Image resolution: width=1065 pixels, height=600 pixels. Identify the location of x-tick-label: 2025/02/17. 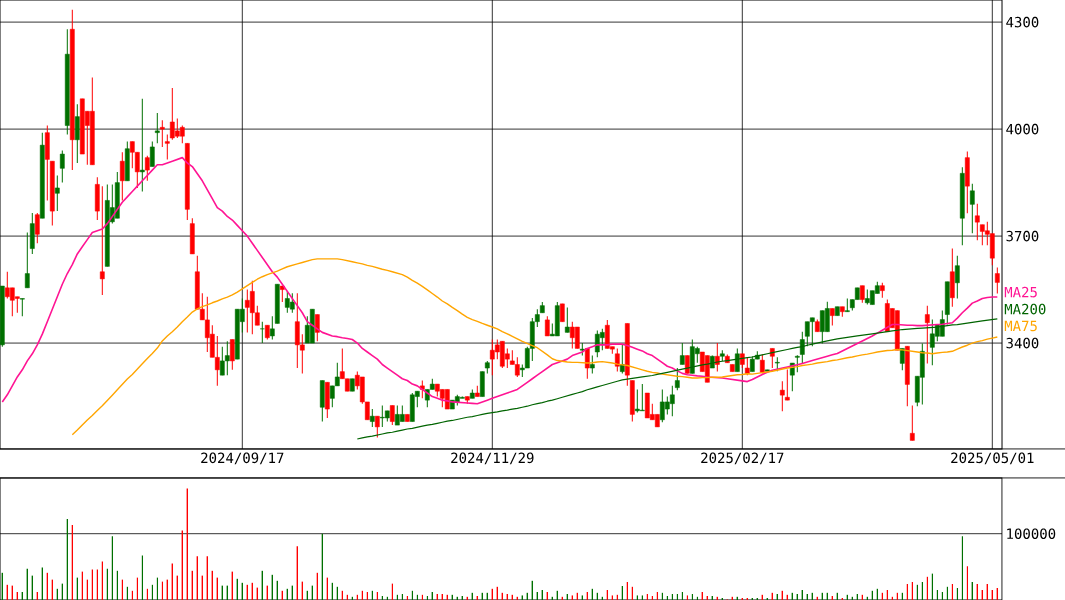
(742, 458).